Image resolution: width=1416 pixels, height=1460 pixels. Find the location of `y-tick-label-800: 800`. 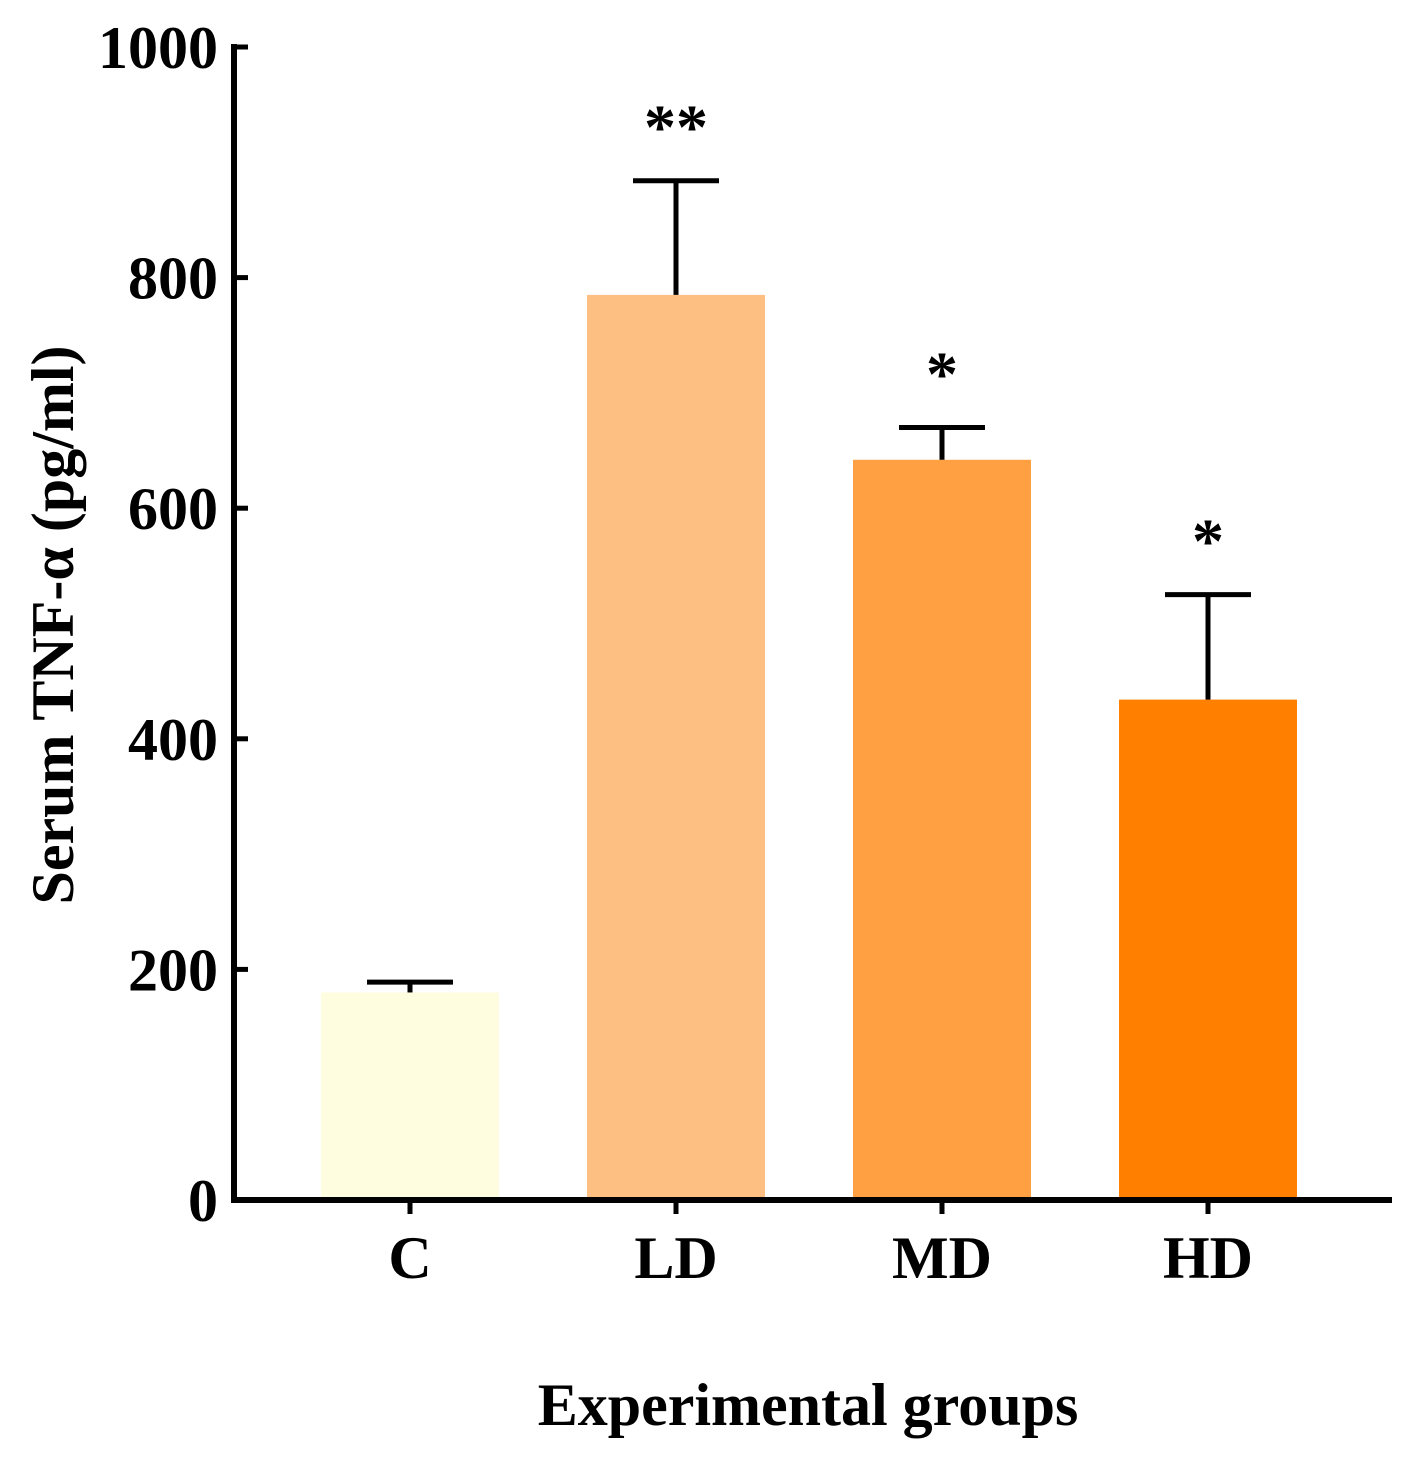

y-tick-label-800: 800 is located at coordinates (173, 279).